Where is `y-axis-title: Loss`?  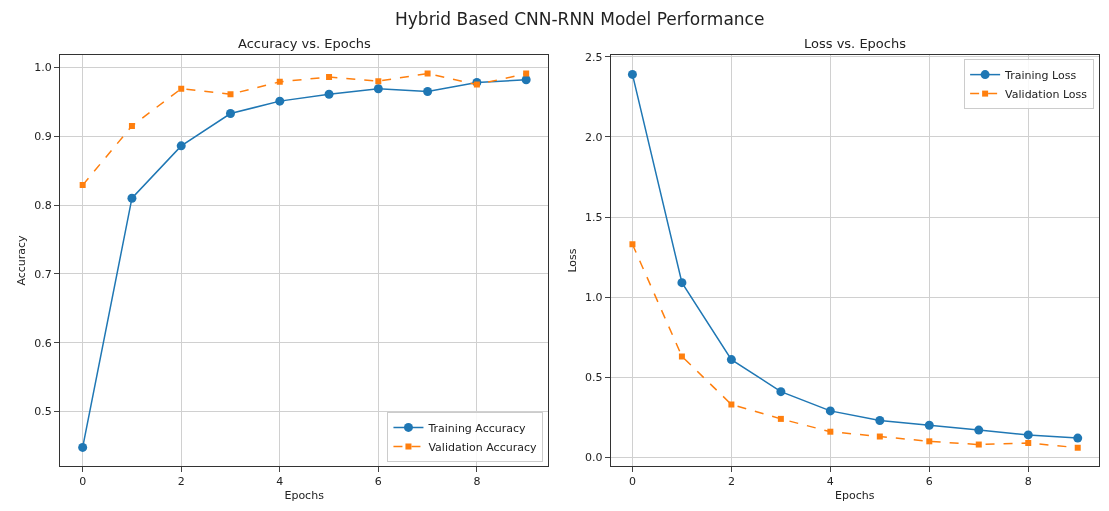 y-axis-title: Loss is located at coordinates (572, 260).